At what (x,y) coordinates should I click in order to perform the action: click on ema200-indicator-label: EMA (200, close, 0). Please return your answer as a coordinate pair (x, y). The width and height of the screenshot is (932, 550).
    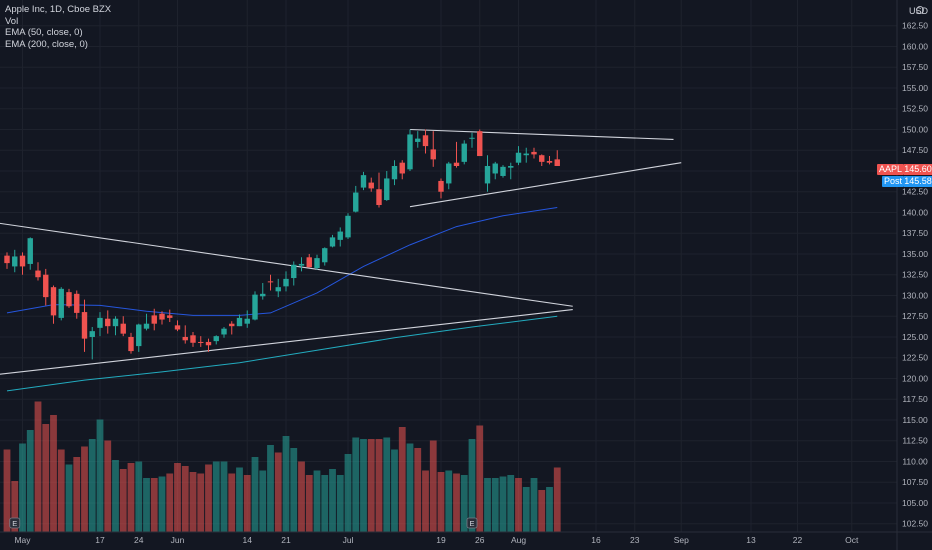
    Looking at the image, I should click on (46, 44).